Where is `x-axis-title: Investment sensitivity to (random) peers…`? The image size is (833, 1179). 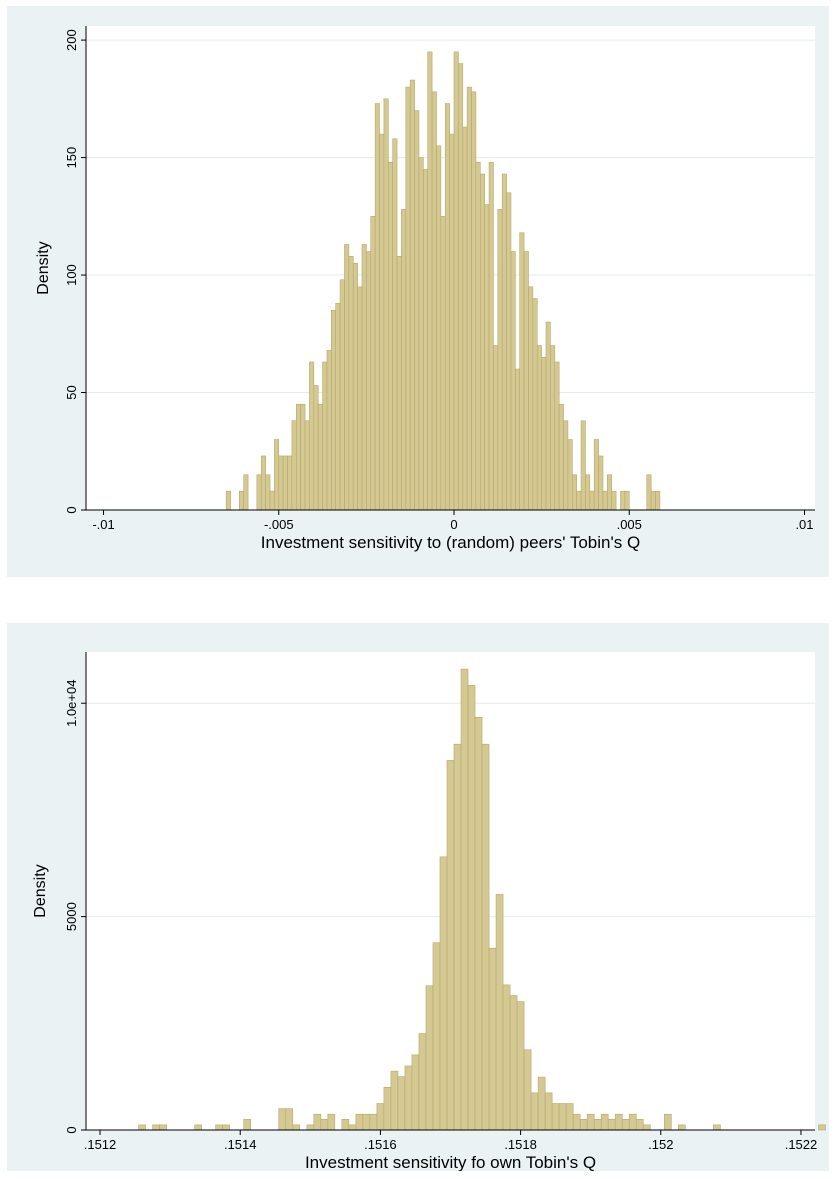 x-axis-title: Investment sensitivity to (random) peers… is located at coordinates (450, 542).